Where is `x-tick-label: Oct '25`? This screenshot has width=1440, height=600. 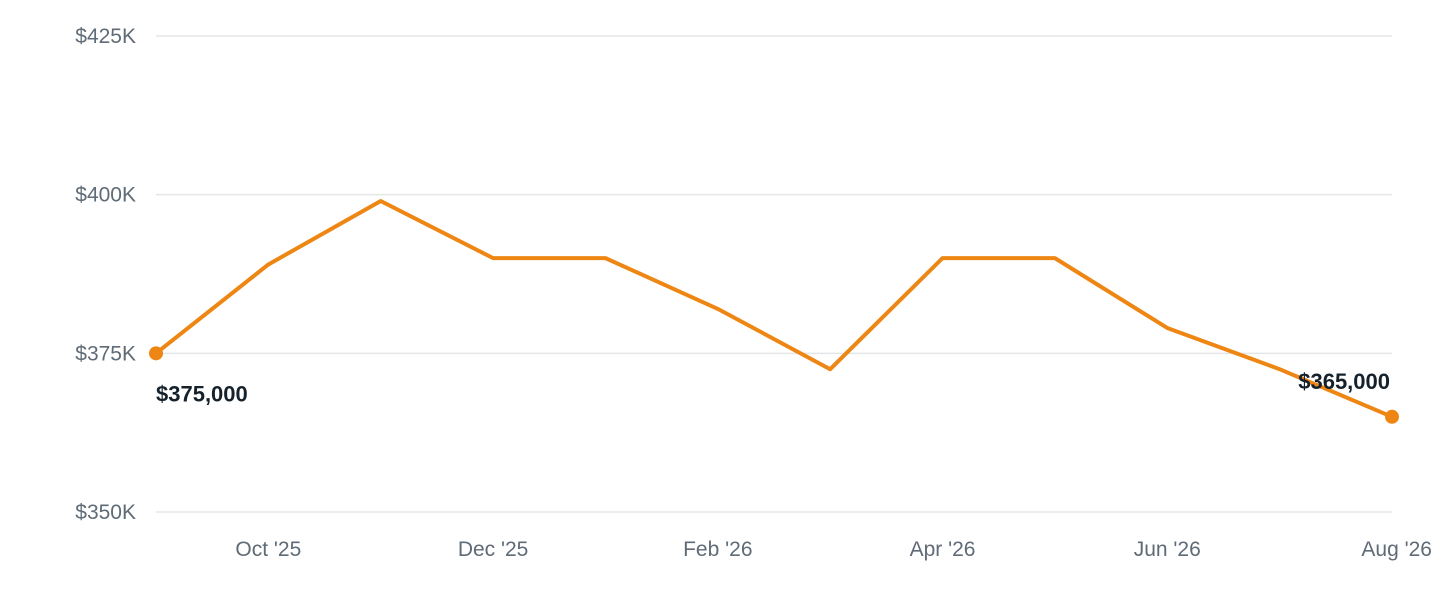 x-tick-label: Oct '25 is located at coordinates (268, 549).